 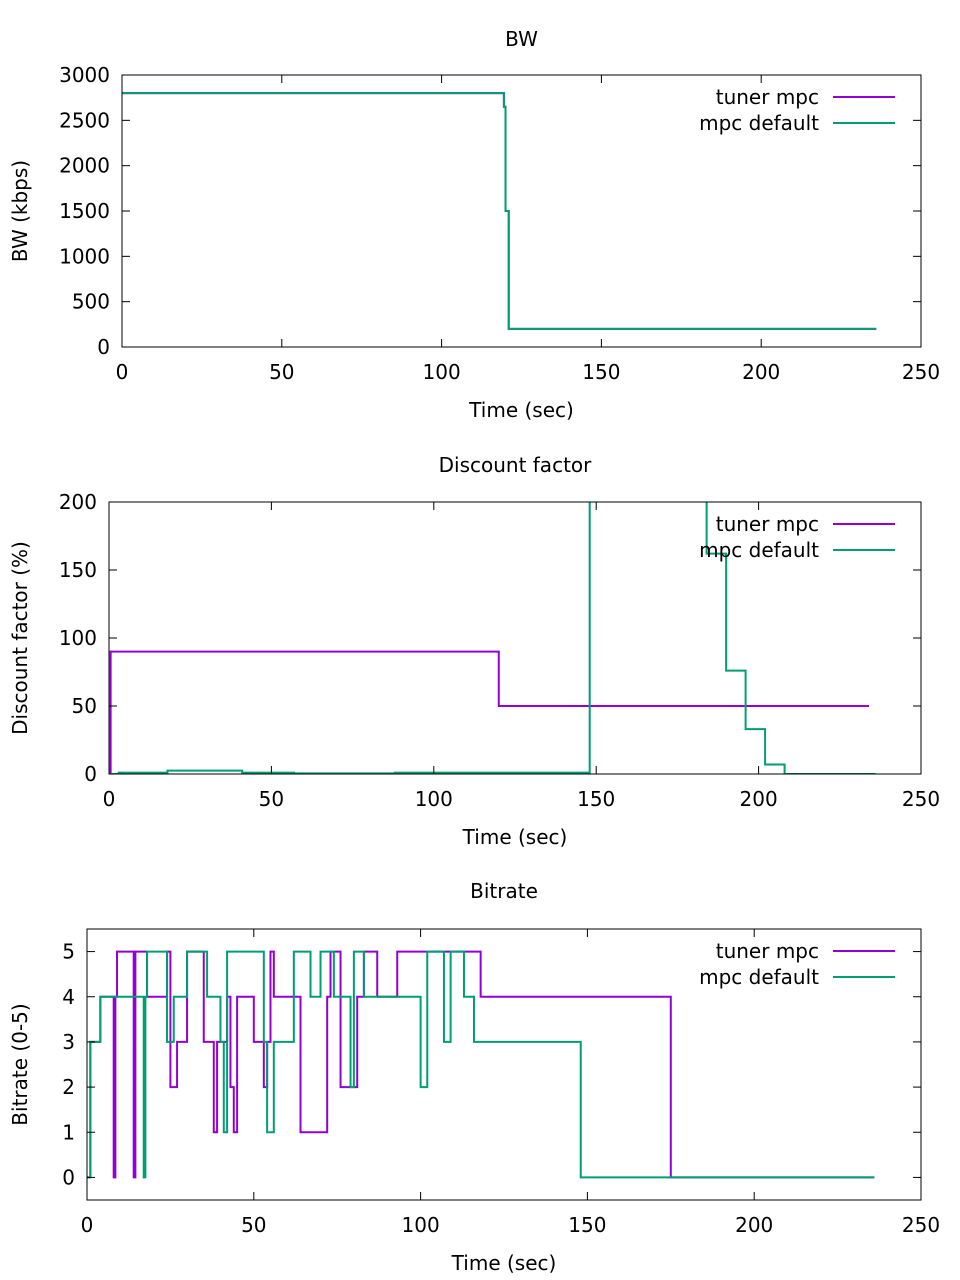 What do you see at coordinates (499, 211) in the screenshot?
I see `bw-series-mpc-default-line` at bounding box center [499, 211].